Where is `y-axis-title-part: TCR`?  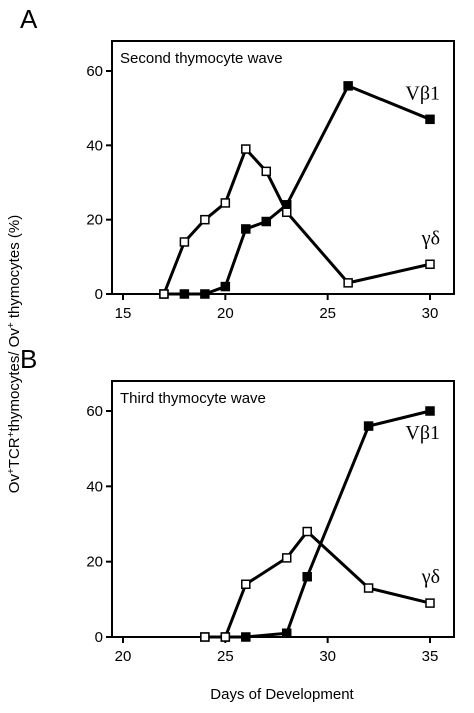 y-axis-title-part: TCR is located at coordinates (14, 452).